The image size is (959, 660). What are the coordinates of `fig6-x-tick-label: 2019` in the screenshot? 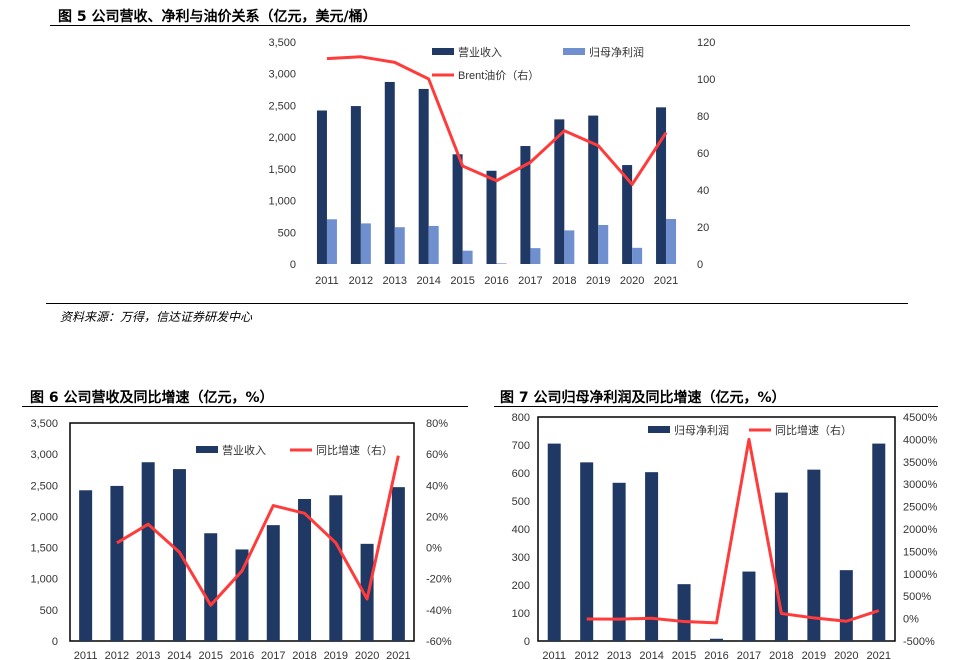 It's located at (336, 655).